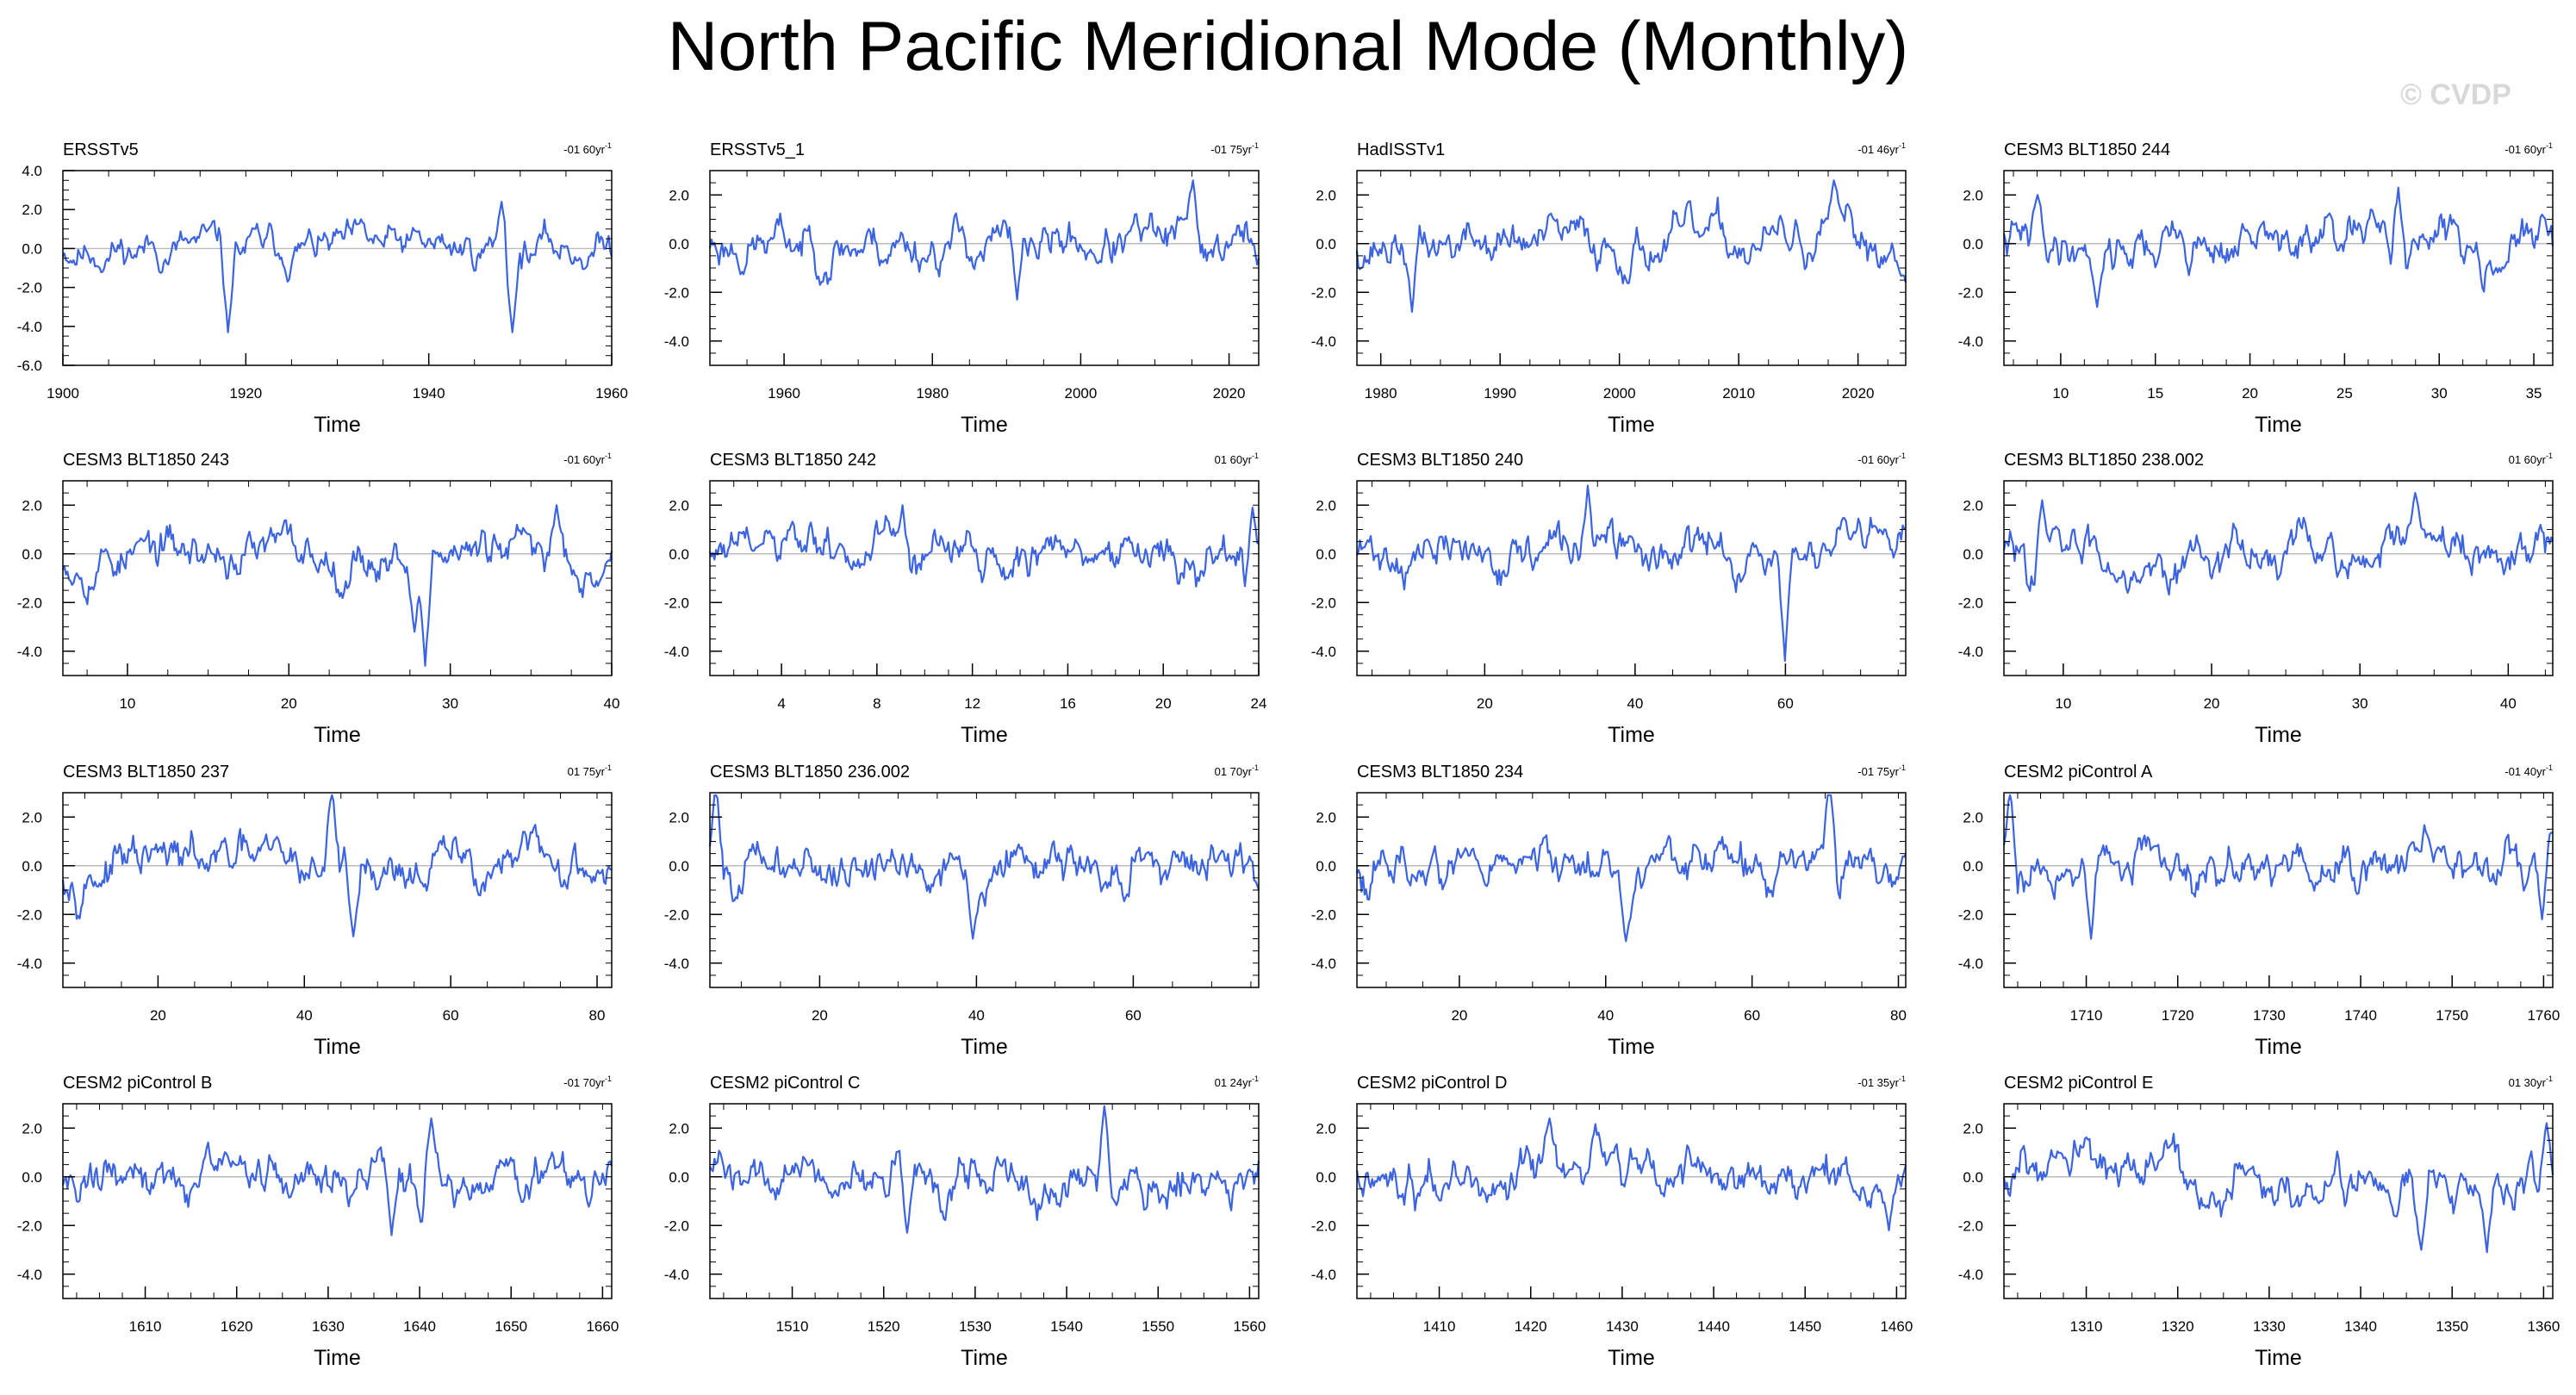  I want to click on trend-label: 01 30yr-1, so click(2531, 1081).